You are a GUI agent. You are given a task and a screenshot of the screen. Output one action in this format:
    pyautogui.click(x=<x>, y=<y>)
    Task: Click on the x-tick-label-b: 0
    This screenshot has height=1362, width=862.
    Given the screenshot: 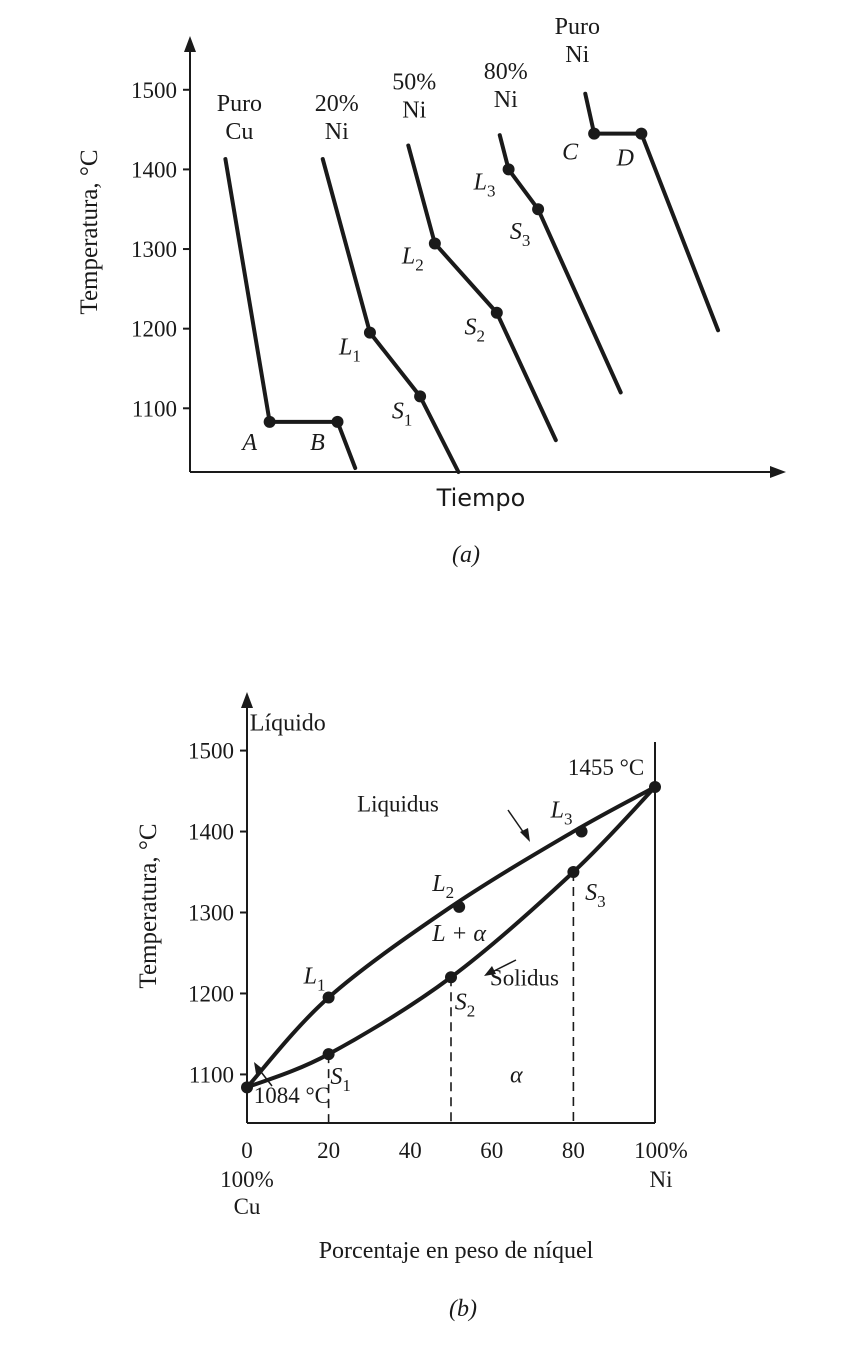 What is the action you would take?
    pyautogui.click(x=247, y=1150)
    